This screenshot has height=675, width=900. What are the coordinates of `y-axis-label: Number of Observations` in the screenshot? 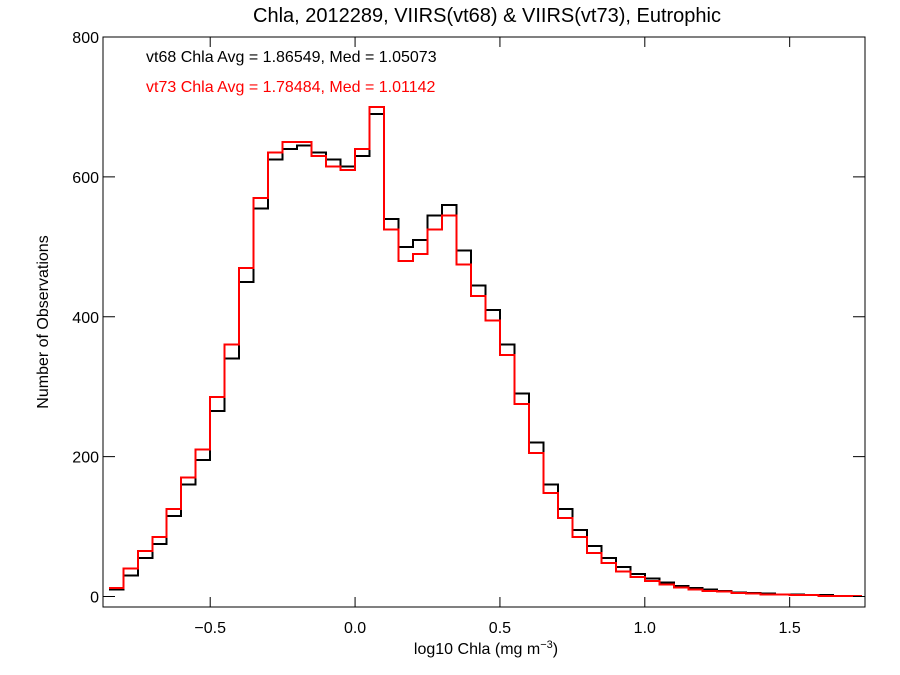 It's located at (43, 321).